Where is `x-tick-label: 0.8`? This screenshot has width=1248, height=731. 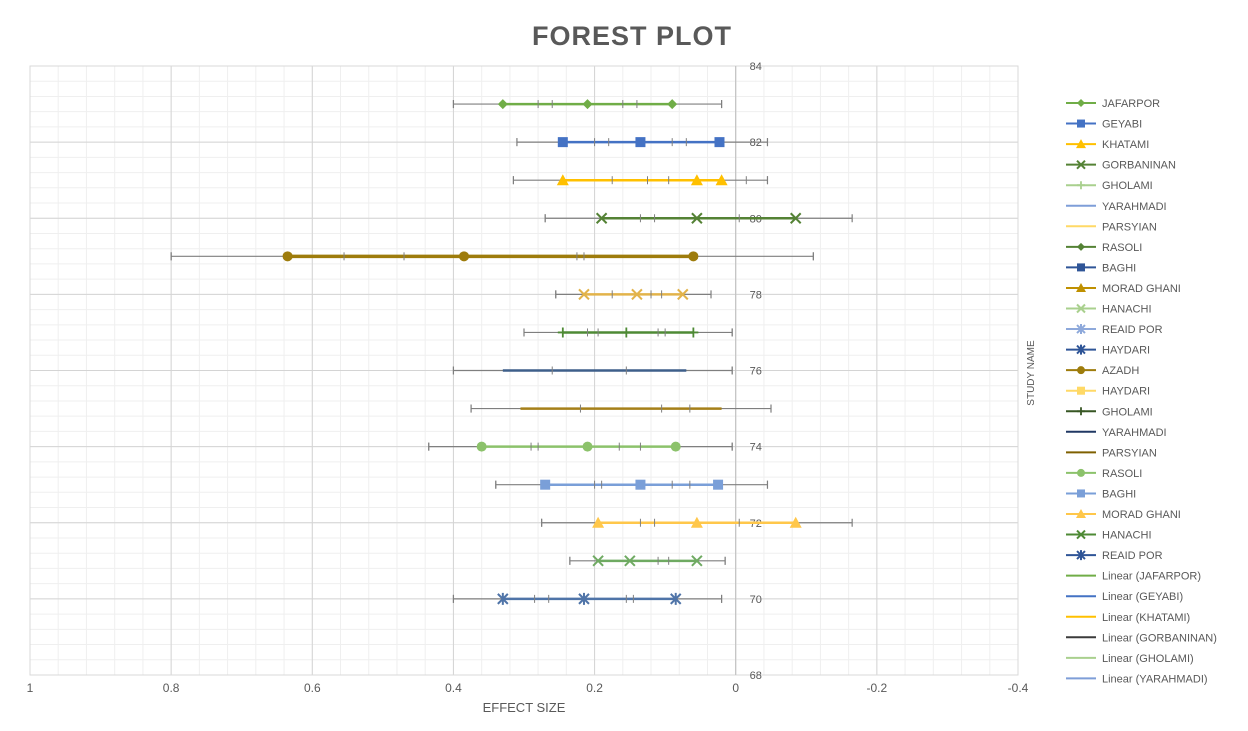
x-tick-label: 0.8 is located at coordinates (171, 688).